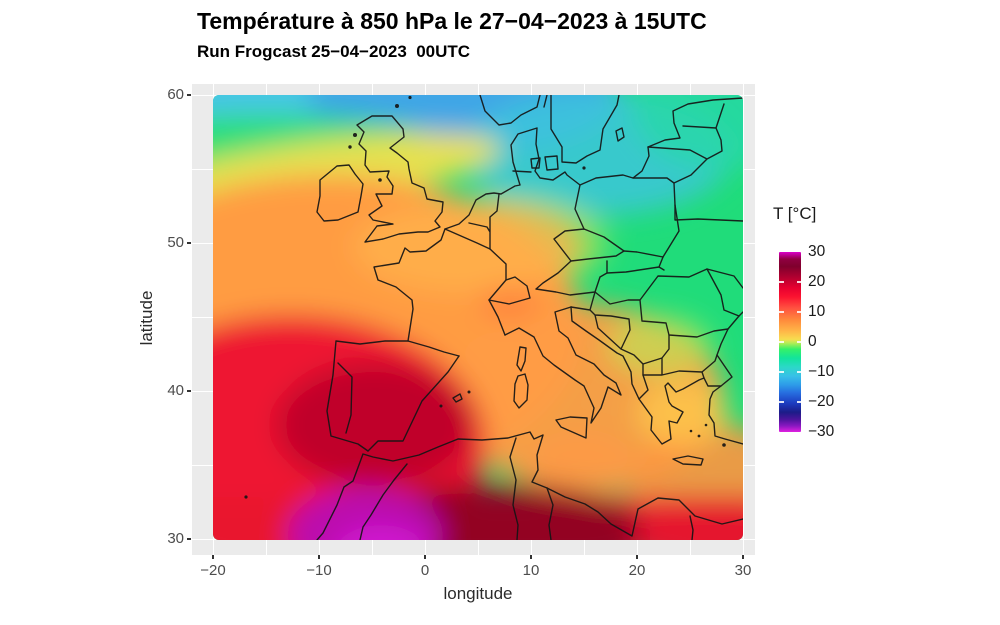 Image resolution: width=1000 pixels, height=625 pixels. I want to click on coast-balkans-blacksea, so click(656, 375).